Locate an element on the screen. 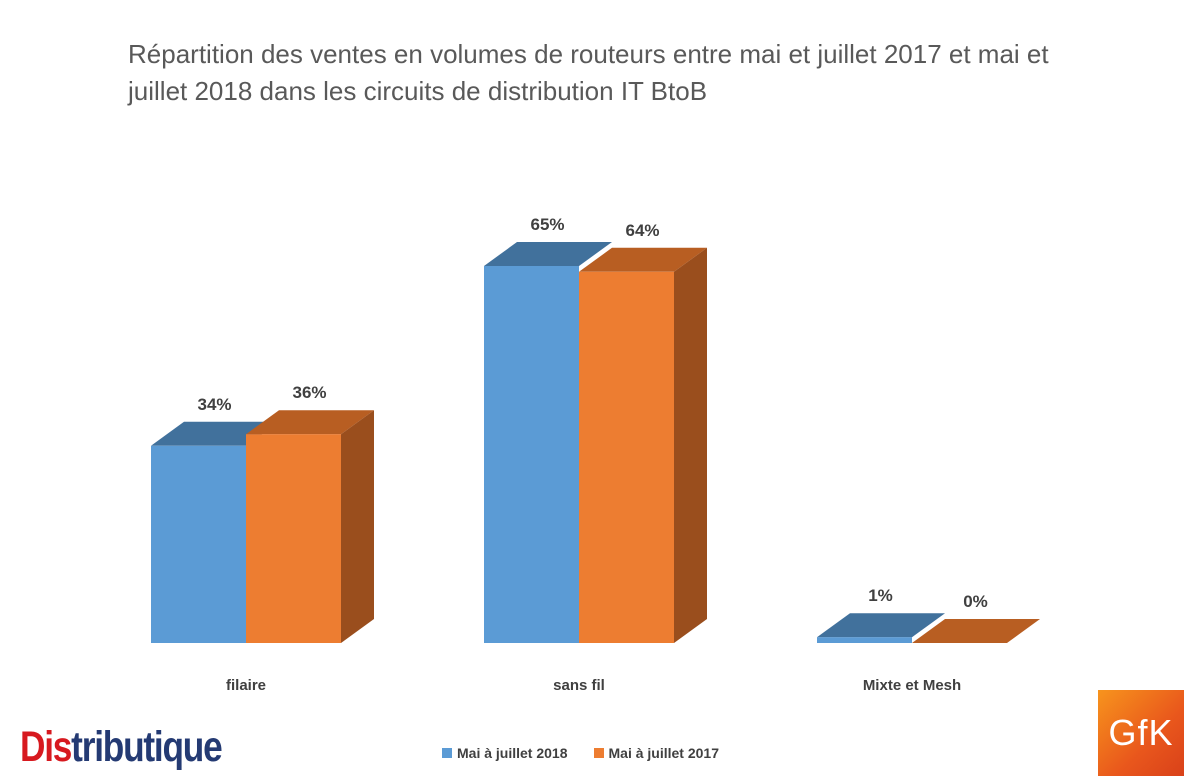 This screenshot has height=780, width=1197. legend-swatch-2018 is located at coordinates (447, 753).